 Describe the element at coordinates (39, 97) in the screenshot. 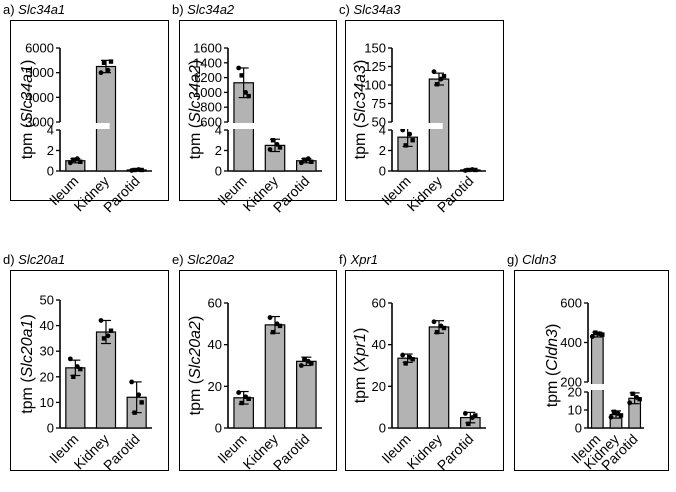

I see `y-tick-label: 4000` at that location.